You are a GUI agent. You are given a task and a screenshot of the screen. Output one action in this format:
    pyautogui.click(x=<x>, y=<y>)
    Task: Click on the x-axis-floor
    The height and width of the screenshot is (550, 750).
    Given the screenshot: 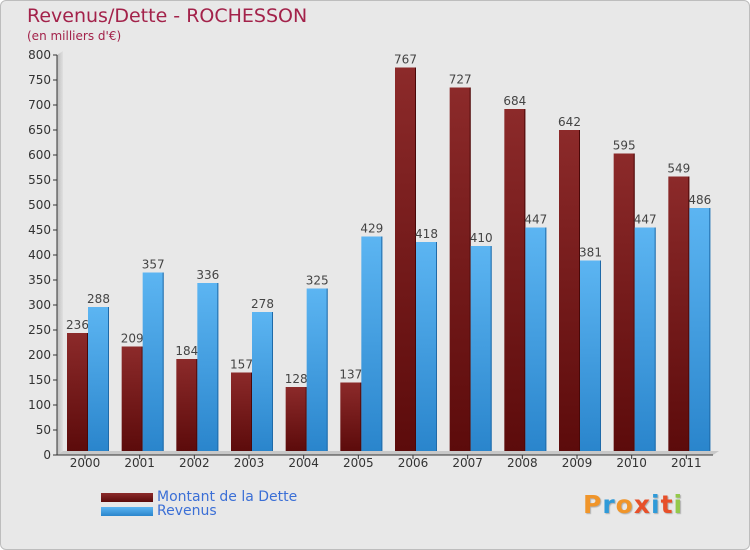 What is the action you would take?
    pyautogui.click(x=388, y=453)
    